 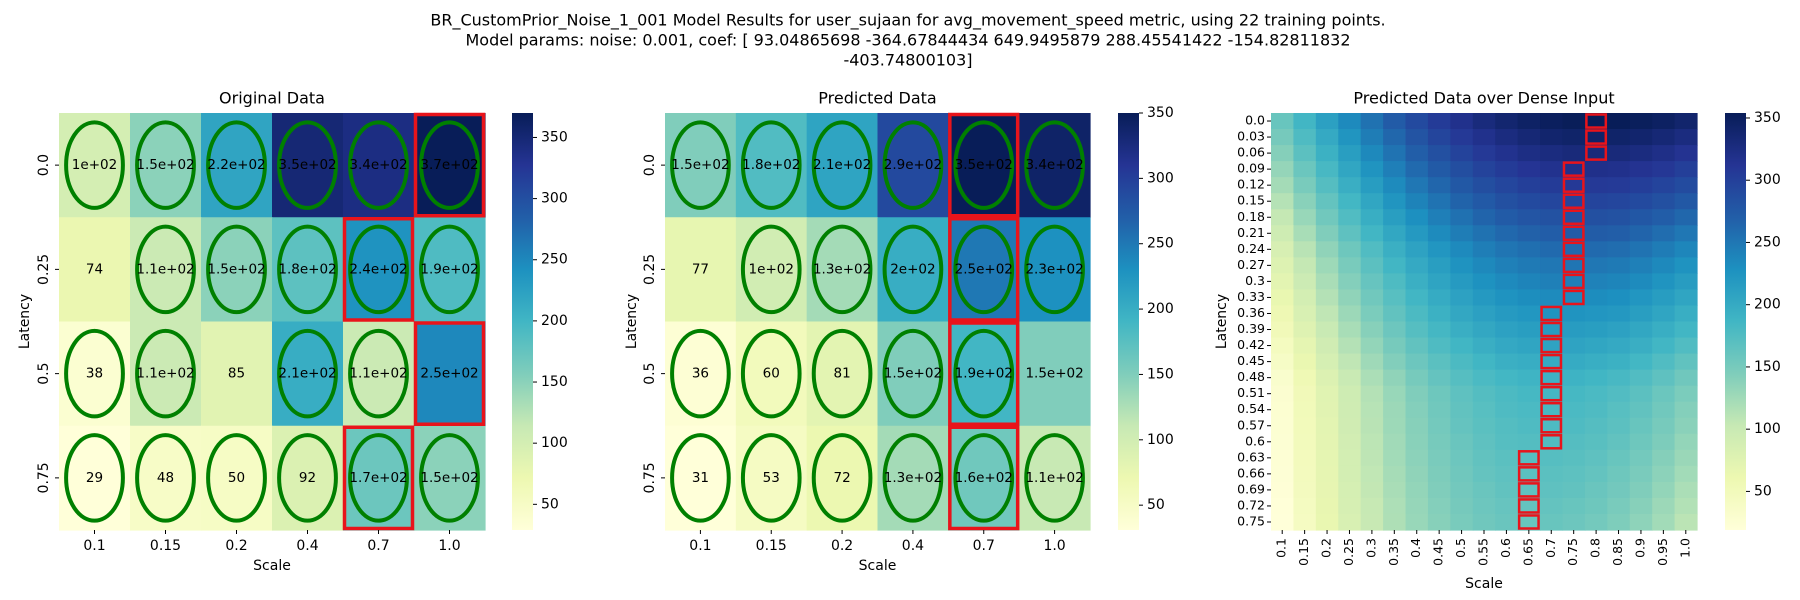 I want to click on cell-value-label: 2.4e+02, so click(x=378, y=269).